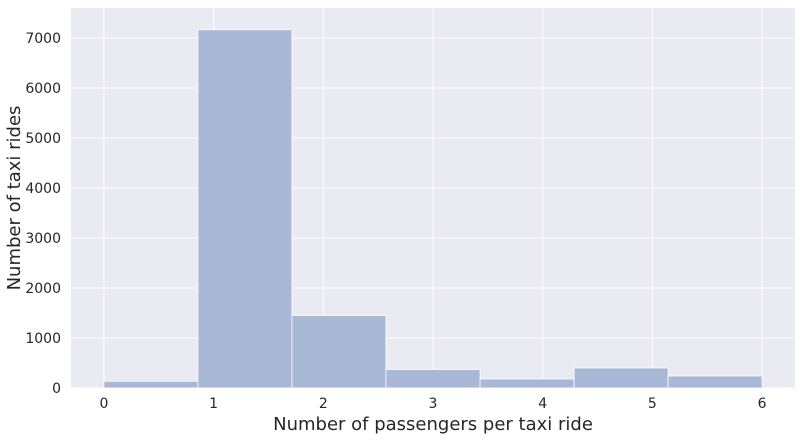  I want to click on y-axis-title: Number of taxi rides, so click(14, 198).